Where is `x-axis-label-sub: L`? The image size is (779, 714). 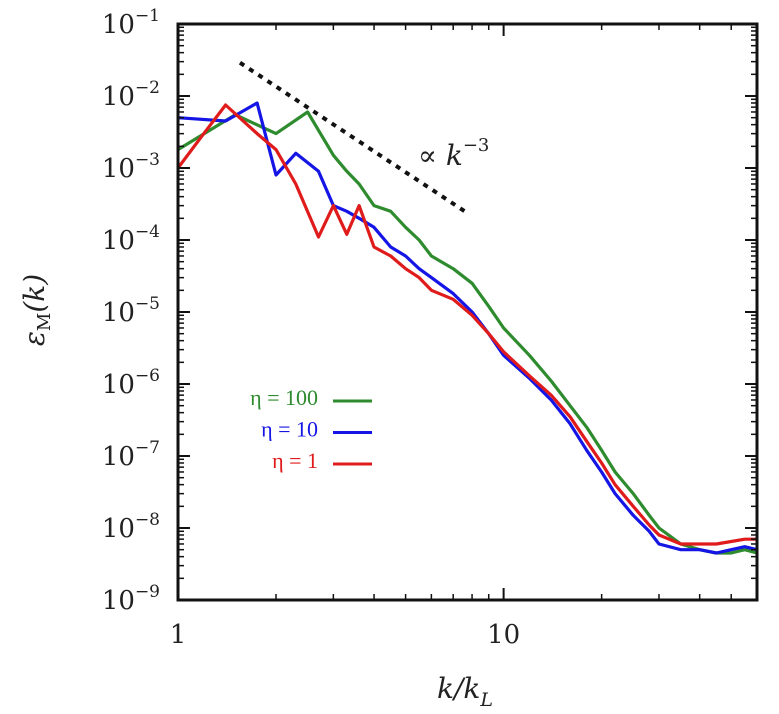
x-axis-label-sub: L is located at coordinates (486, 700).